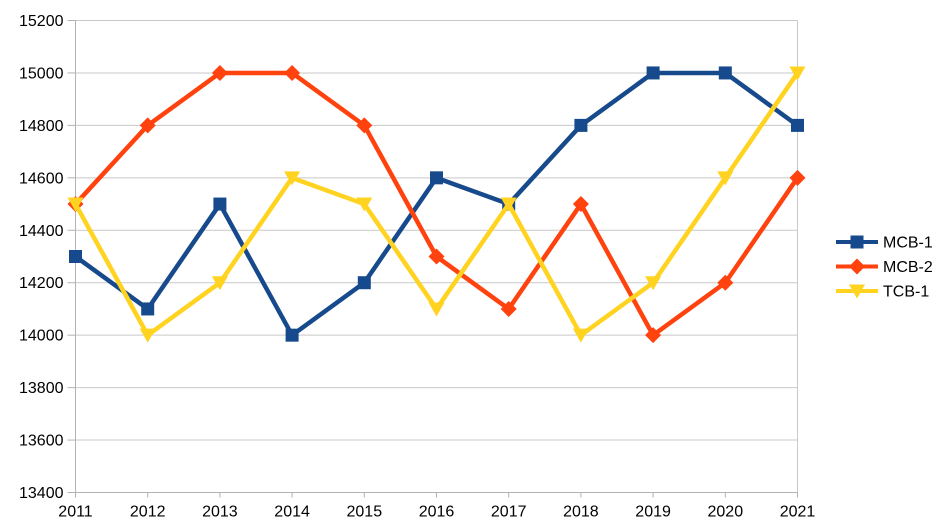 The image size is (942, 531). What do you see at coordinates (41, 493) in the screenshot?
I see `y-axis-label: 13400` at bounding box center [41, 493].